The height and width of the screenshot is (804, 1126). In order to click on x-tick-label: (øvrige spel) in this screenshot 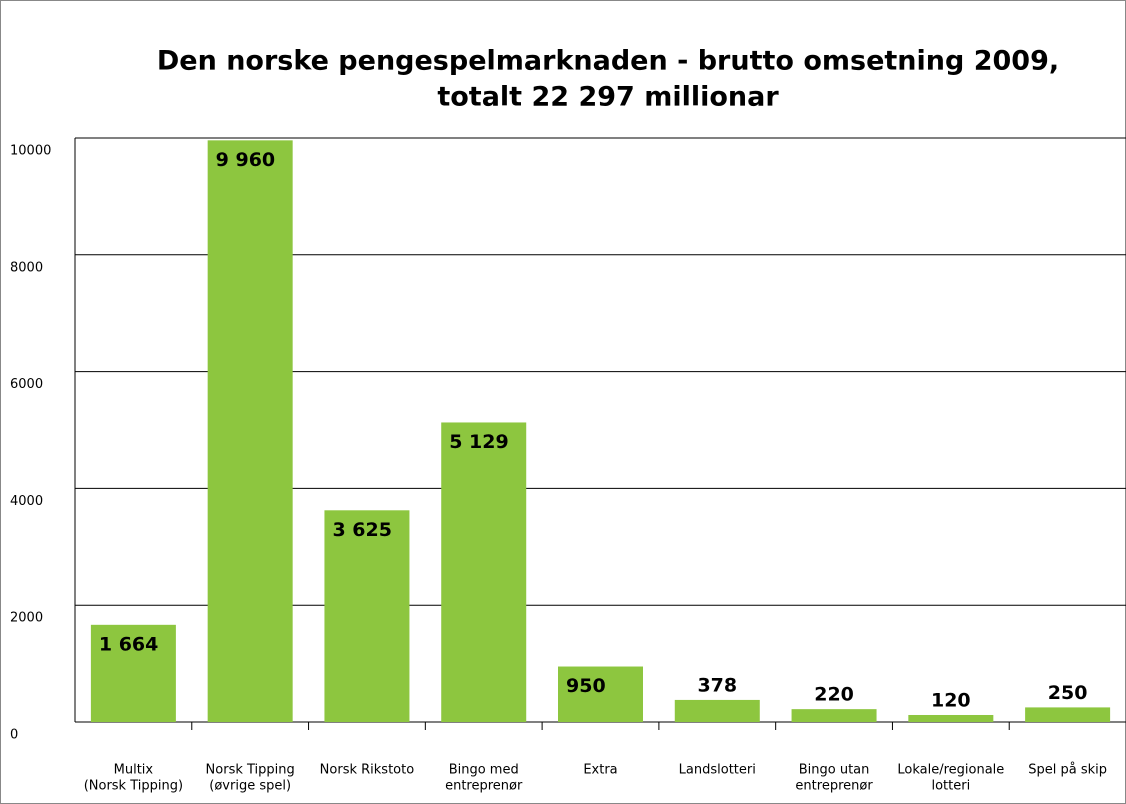, I will do `click(250, 786)`.